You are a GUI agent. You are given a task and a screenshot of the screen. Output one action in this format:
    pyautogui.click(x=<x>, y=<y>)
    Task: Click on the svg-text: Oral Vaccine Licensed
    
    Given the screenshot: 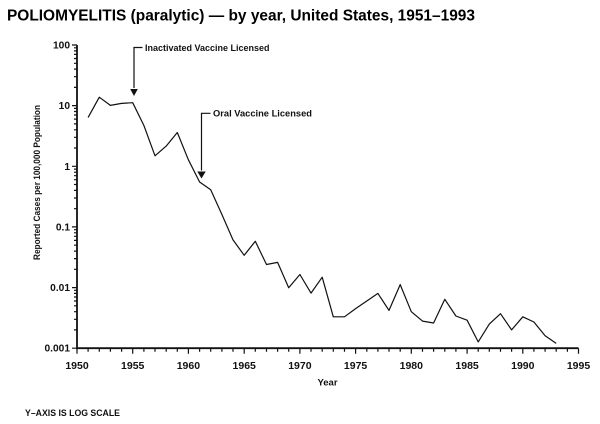 What is the action you would take?
    pyautogui.click(x=262, y=114)
    